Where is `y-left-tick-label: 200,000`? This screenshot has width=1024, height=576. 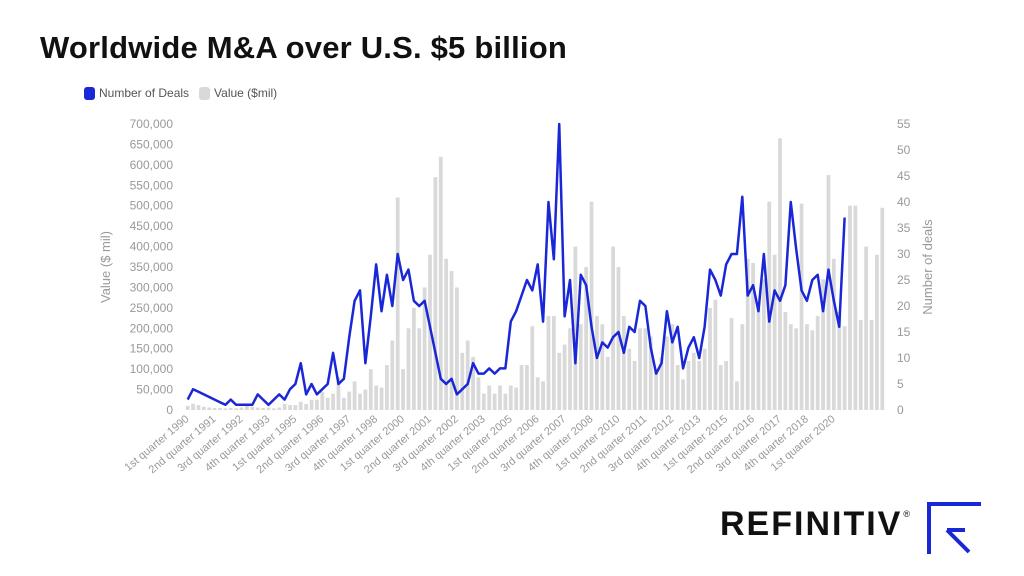
y-left-tick-label: 200,000 is located at coordinates (152, 328).